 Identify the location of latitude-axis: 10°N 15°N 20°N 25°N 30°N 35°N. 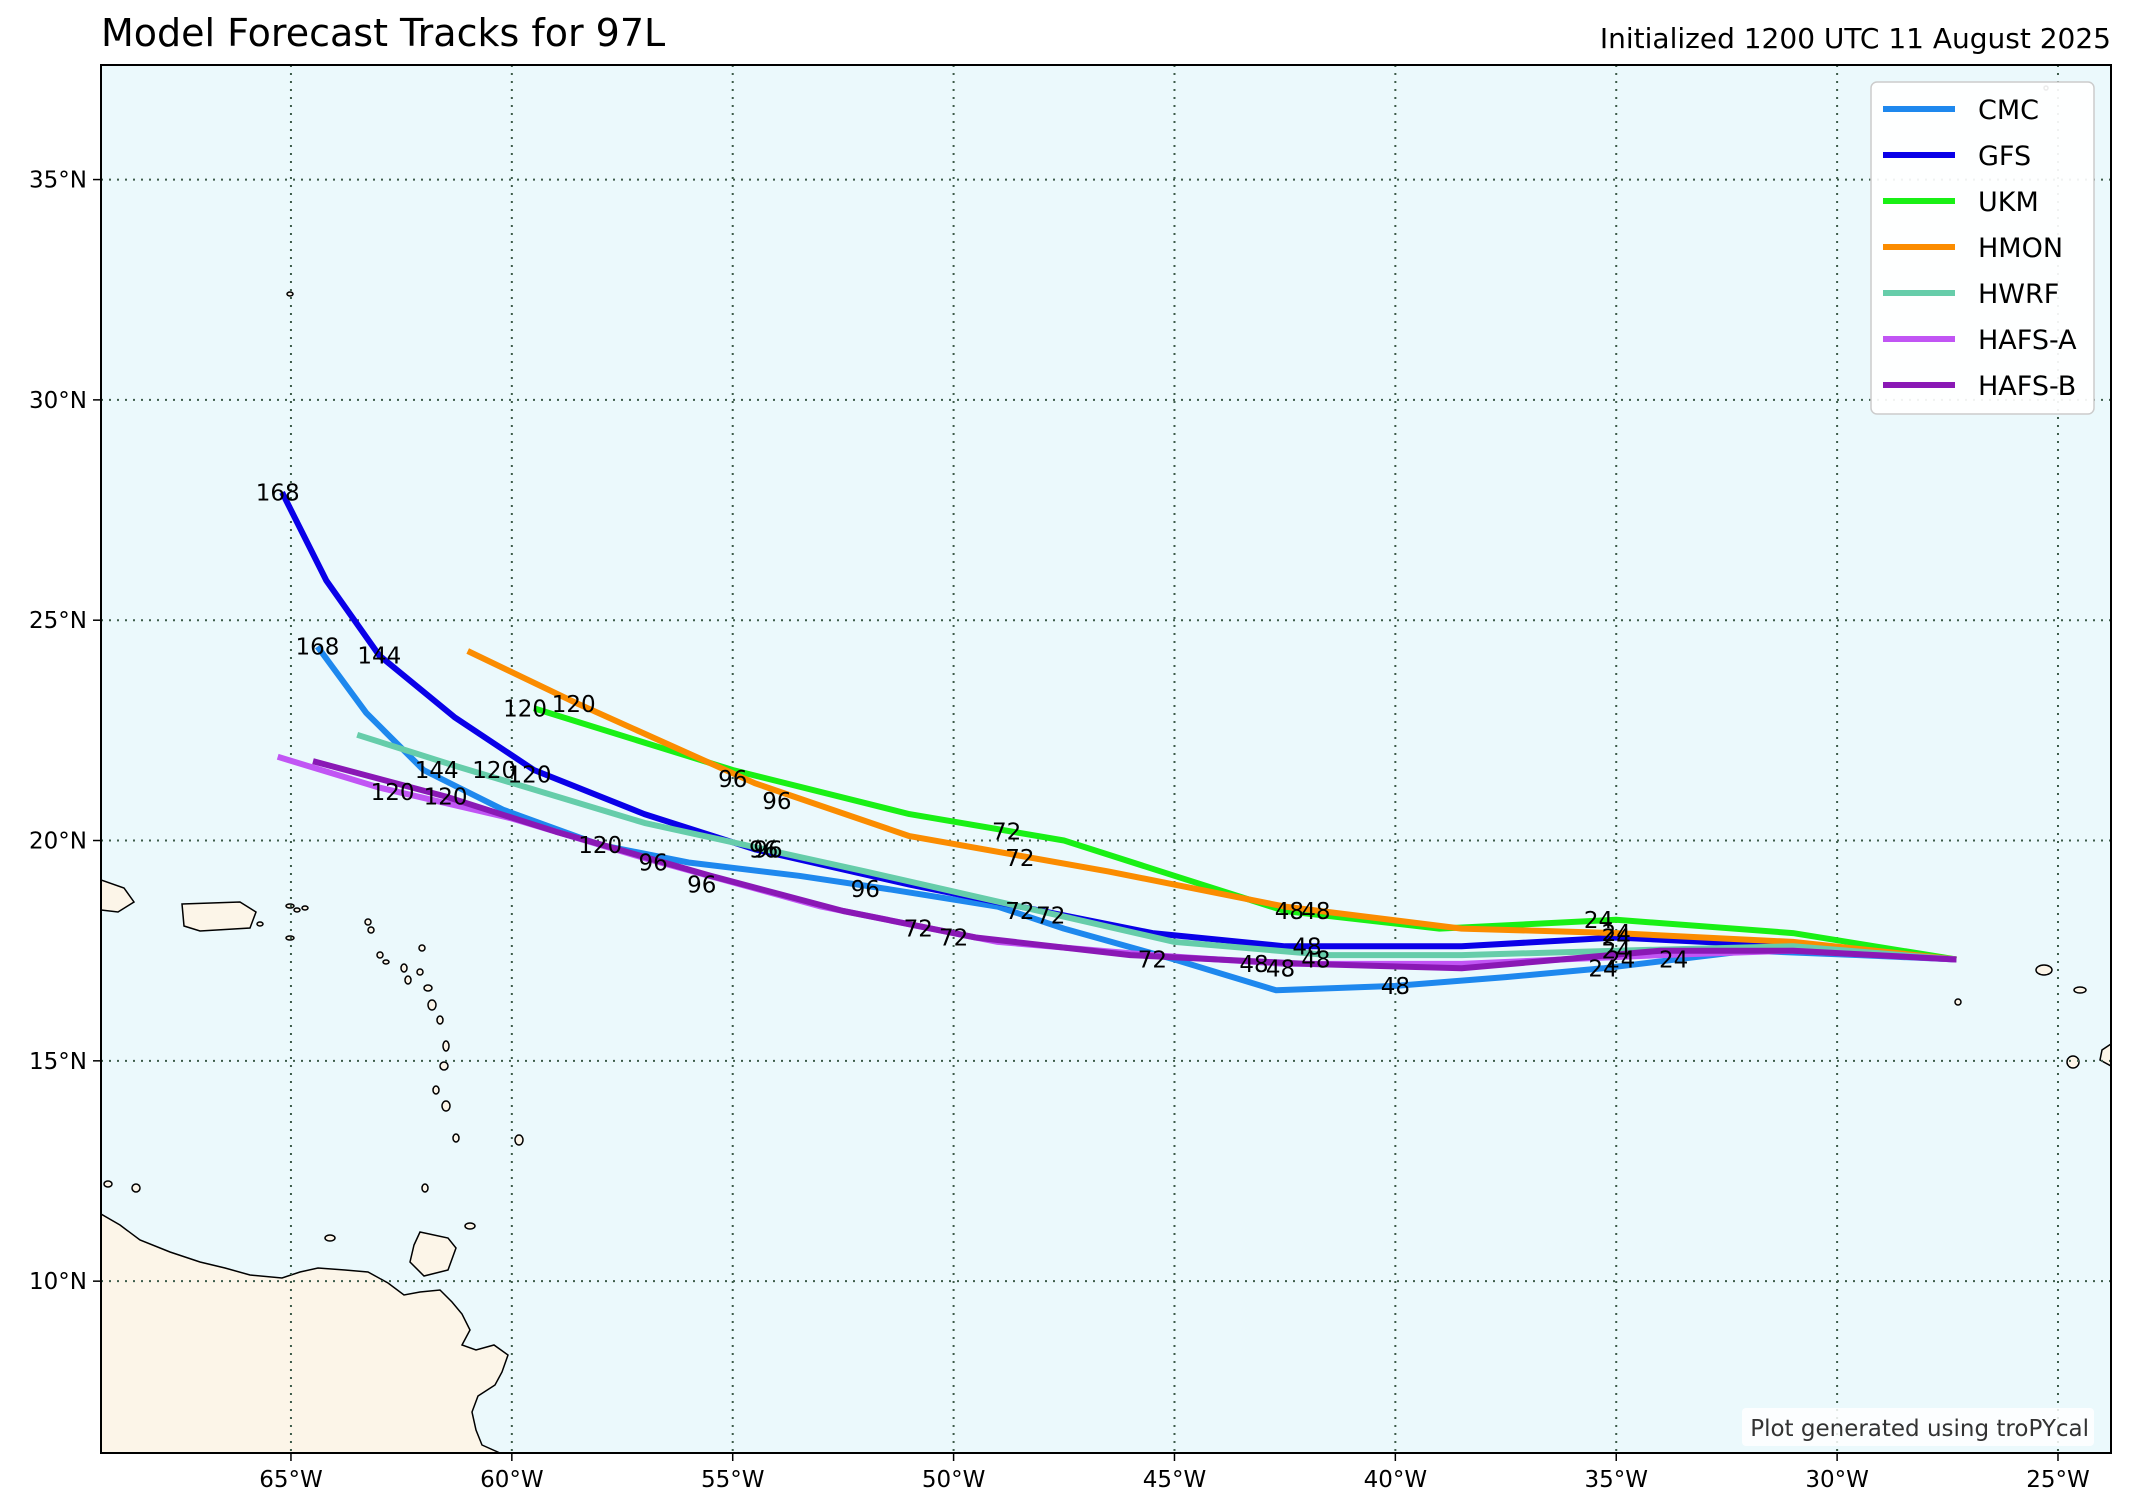
(65, 731).